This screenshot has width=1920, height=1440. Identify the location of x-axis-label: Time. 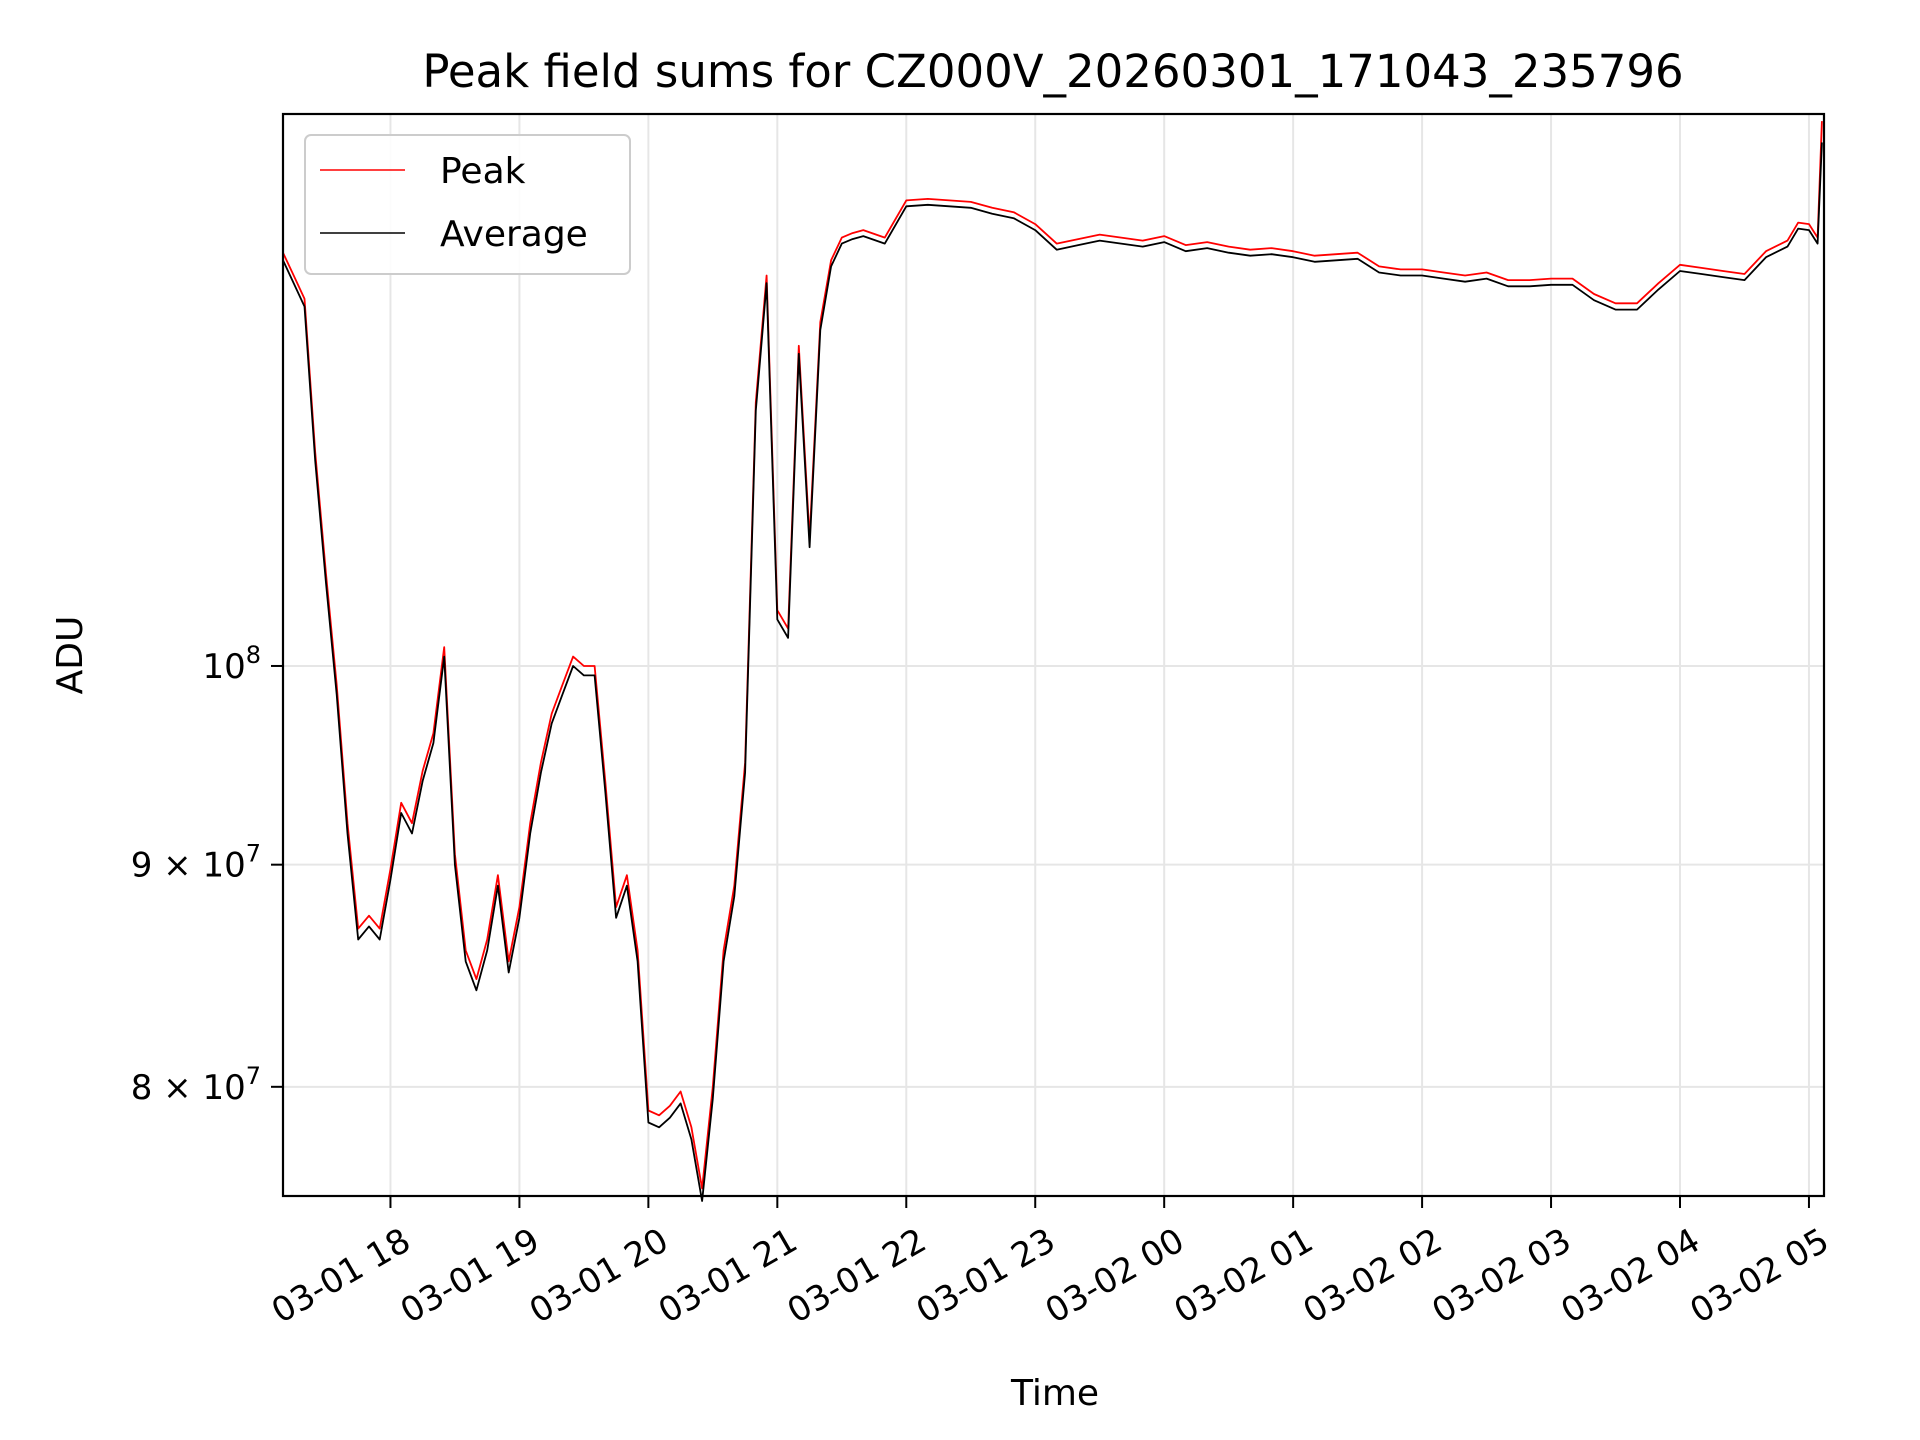
(1054, 1393).